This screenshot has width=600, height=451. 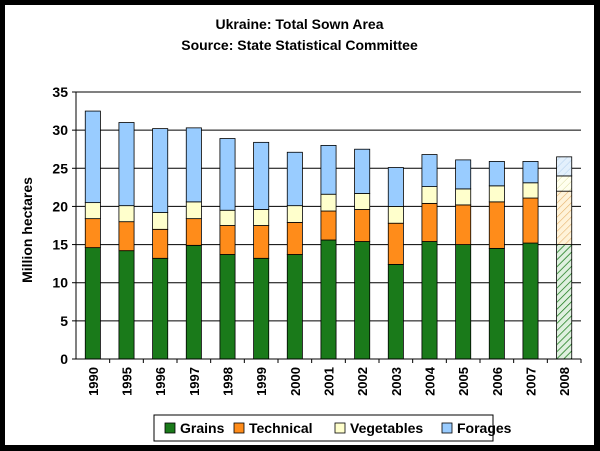 I want to click on bar-technical-2003, so click(x=395, y=243).